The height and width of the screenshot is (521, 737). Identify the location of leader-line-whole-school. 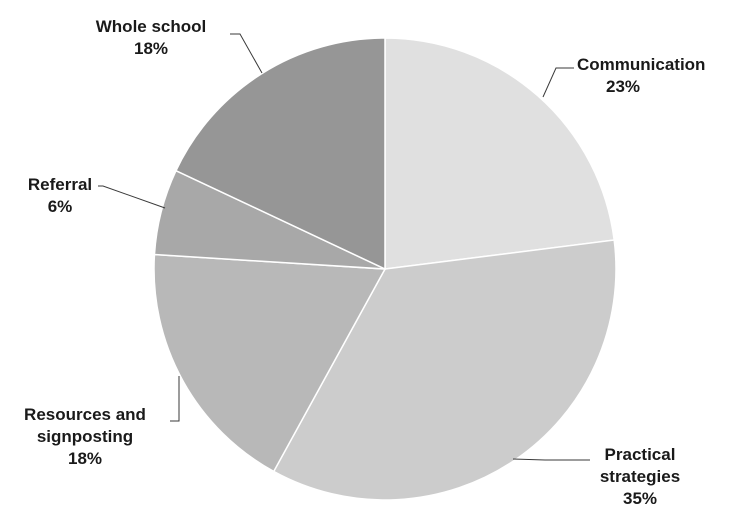
(246, 53).